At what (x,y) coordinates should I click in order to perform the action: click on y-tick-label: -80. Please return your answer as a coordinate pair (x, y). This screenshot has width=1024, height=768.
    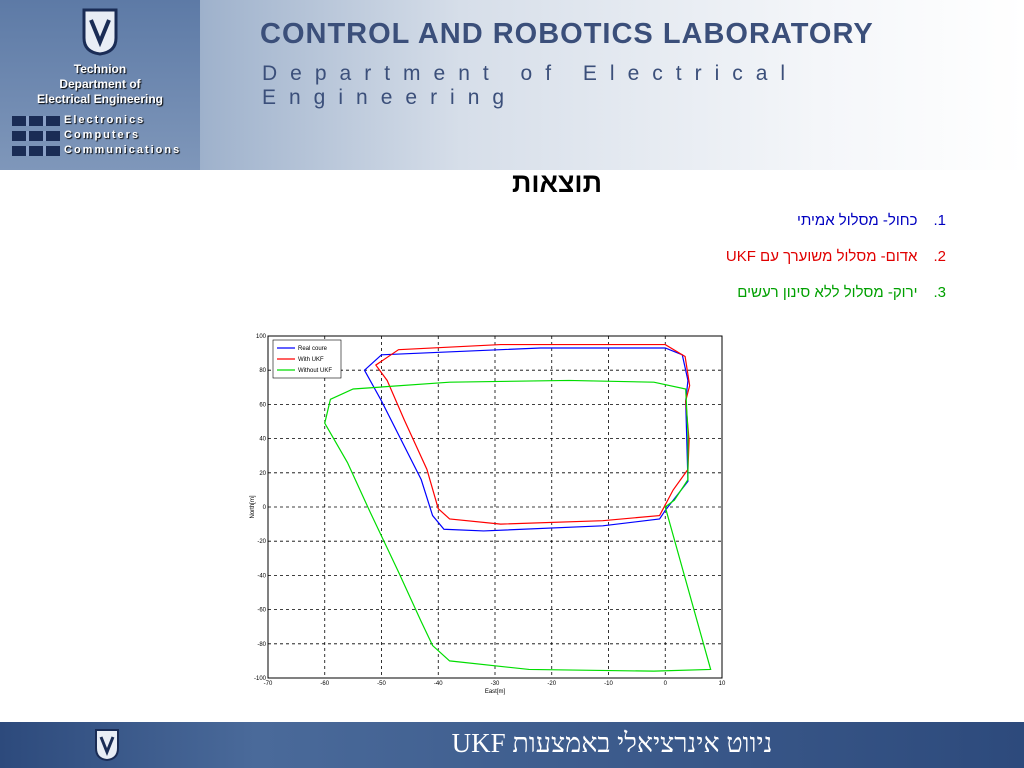
    Looking at the image, I should click on (261, 645).